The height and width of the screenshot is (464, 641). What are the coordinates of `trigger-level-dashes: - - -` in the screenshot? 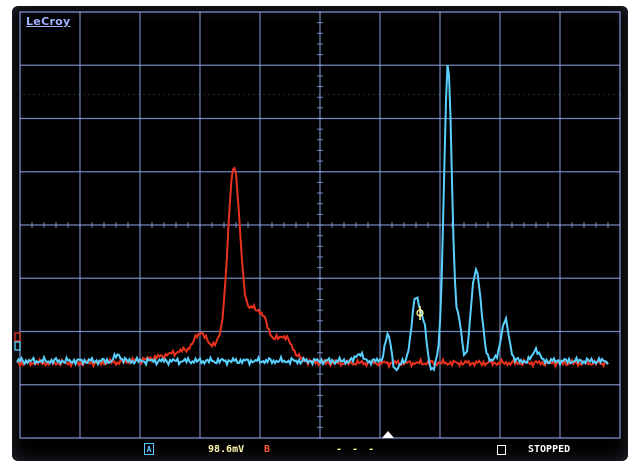 It's located at (356, 449).